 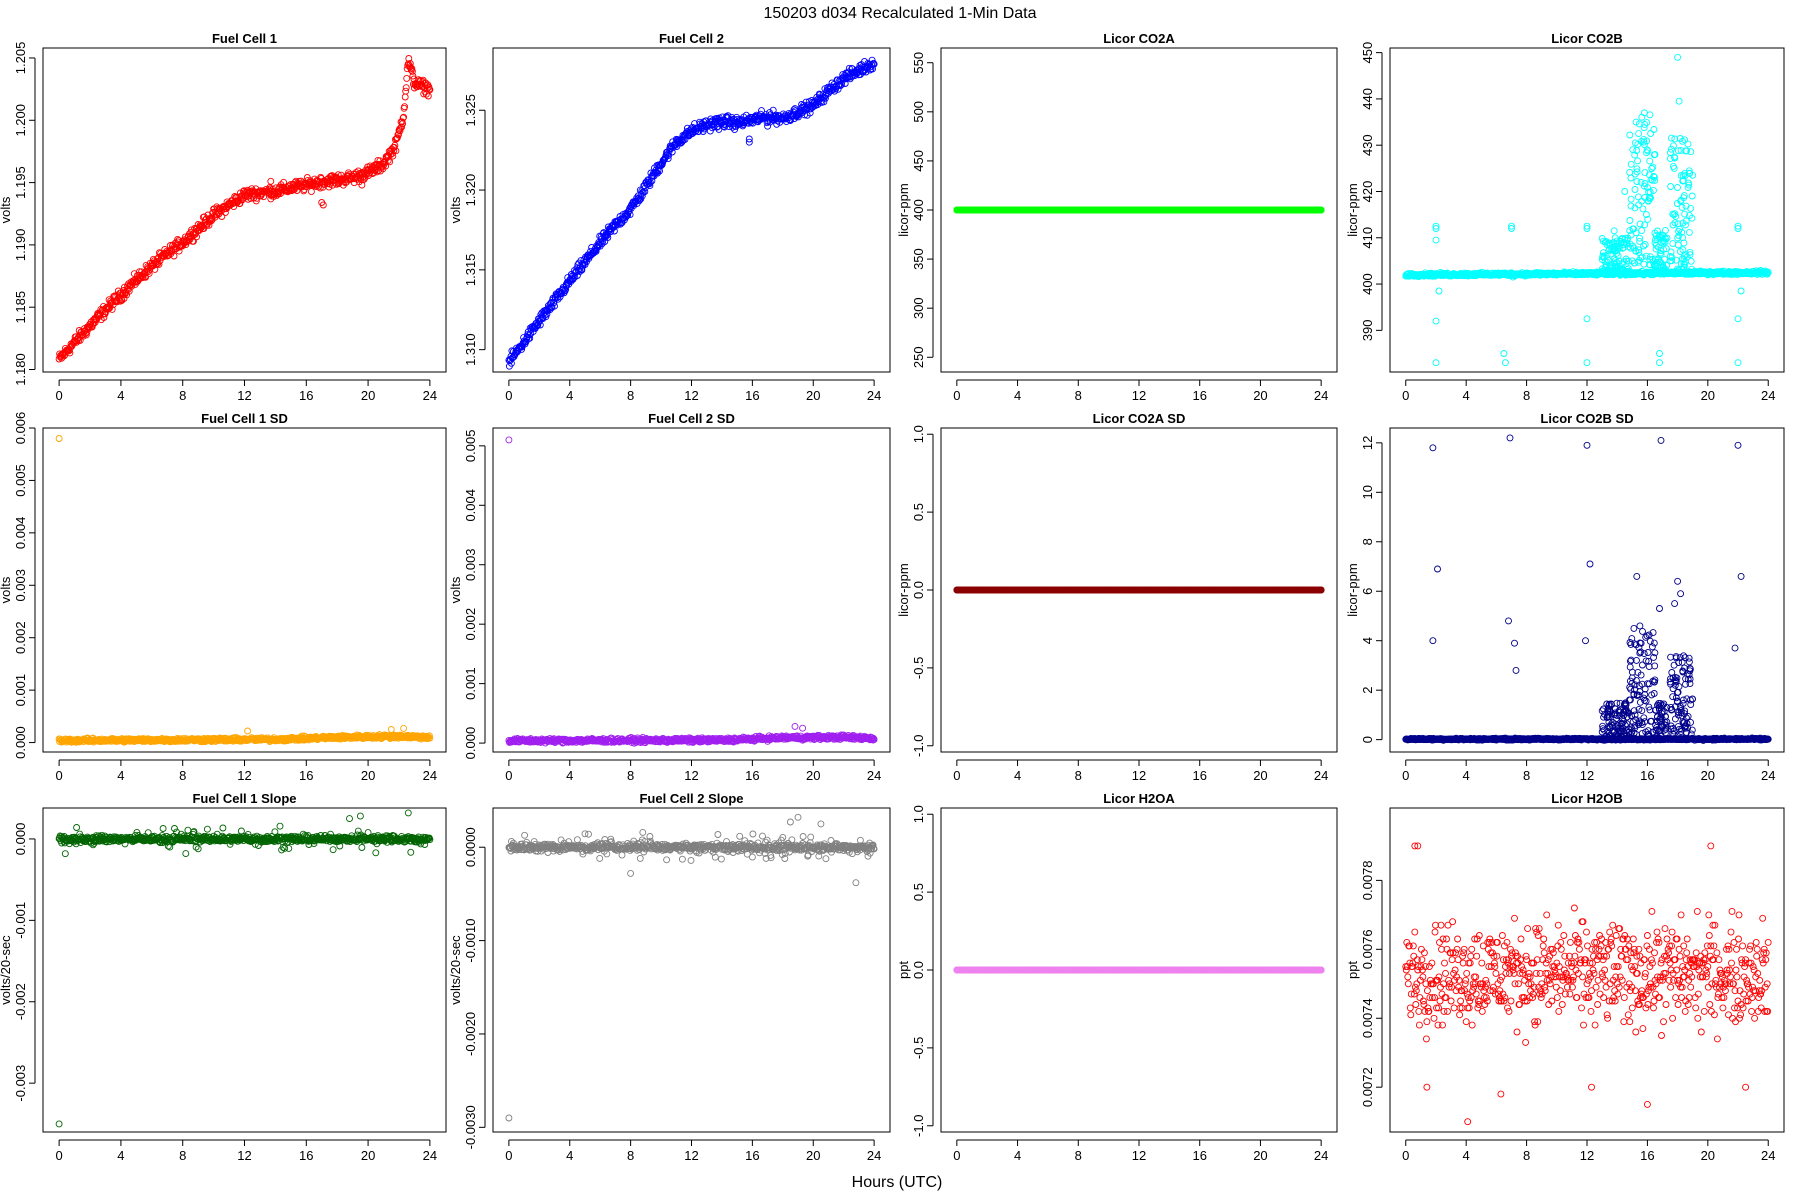 What do you see at coordinates (470, 270) in the screenshot?
I see `y-tick-label: 1.315` at bounding box center [470, 270].